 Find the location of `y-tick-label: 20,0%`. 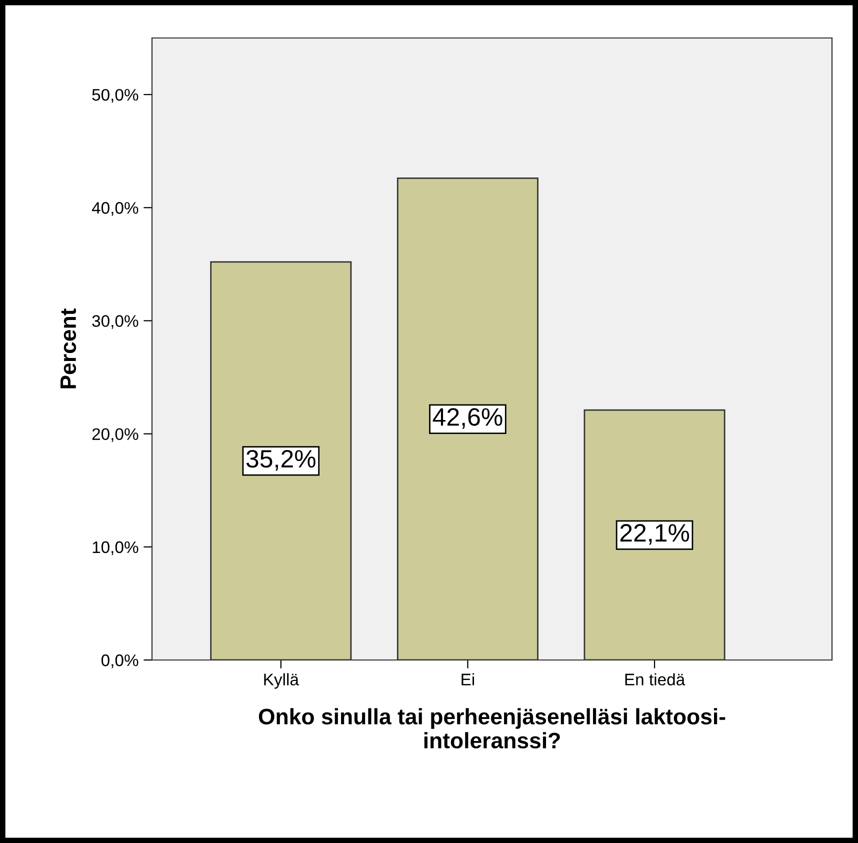

y-tick-label: 20,0% is located at coordinates (115, 435).